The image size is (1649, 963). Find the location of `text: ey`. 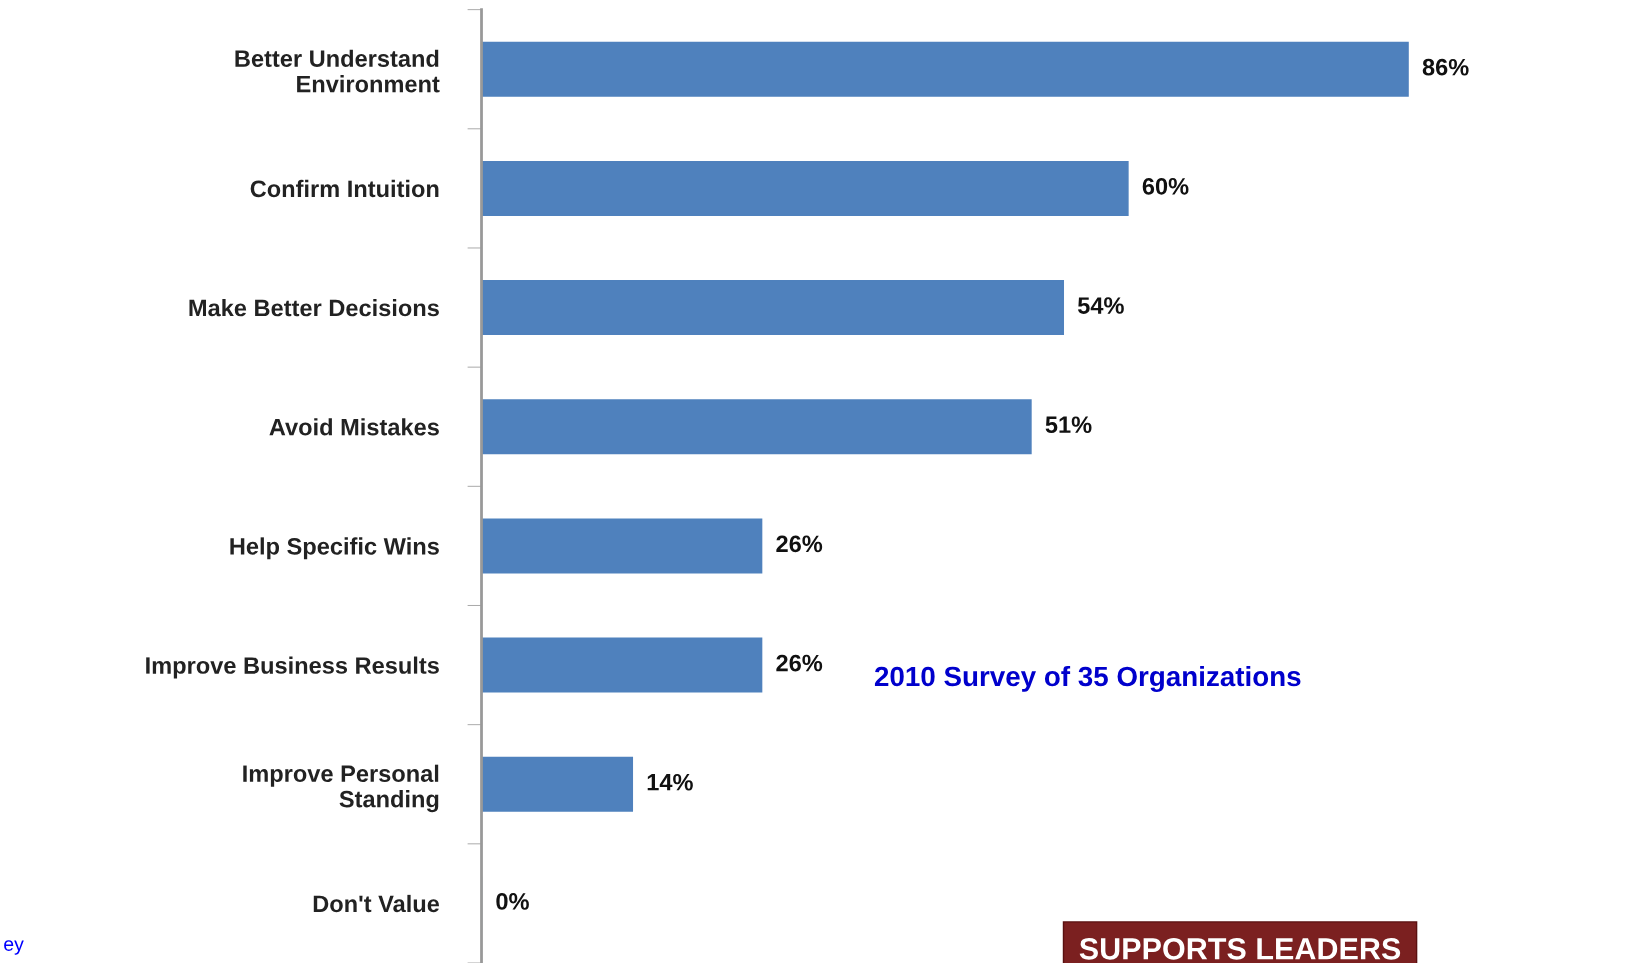

text: ey is located at coordinates (14, 947).